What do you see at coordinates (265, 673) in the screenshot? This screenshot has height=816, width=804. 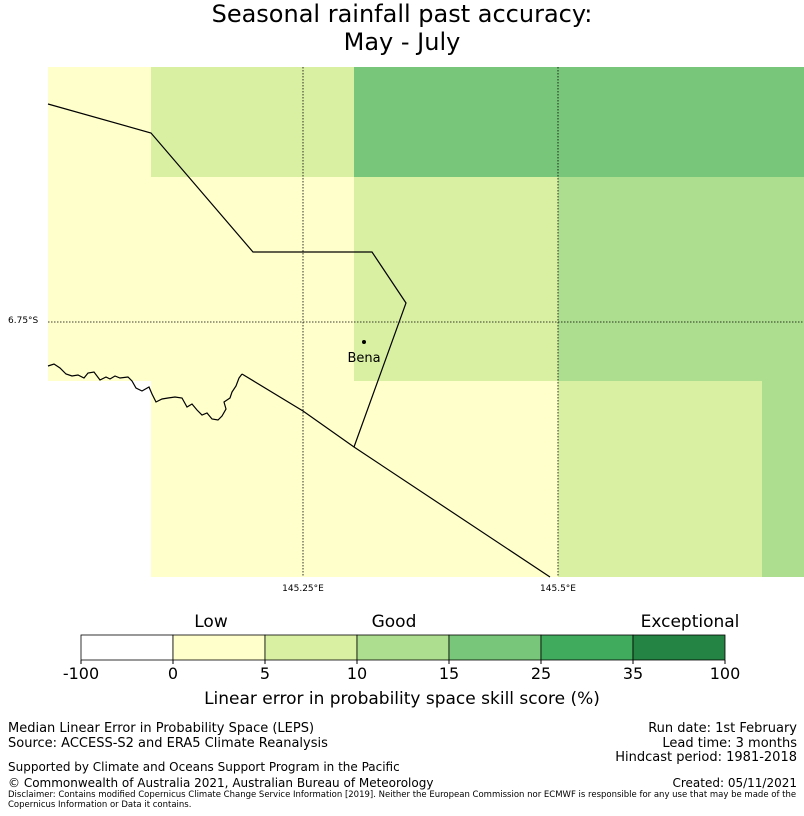 I see `colorbar-tick-label: 5` at bounding box center [265, 673].